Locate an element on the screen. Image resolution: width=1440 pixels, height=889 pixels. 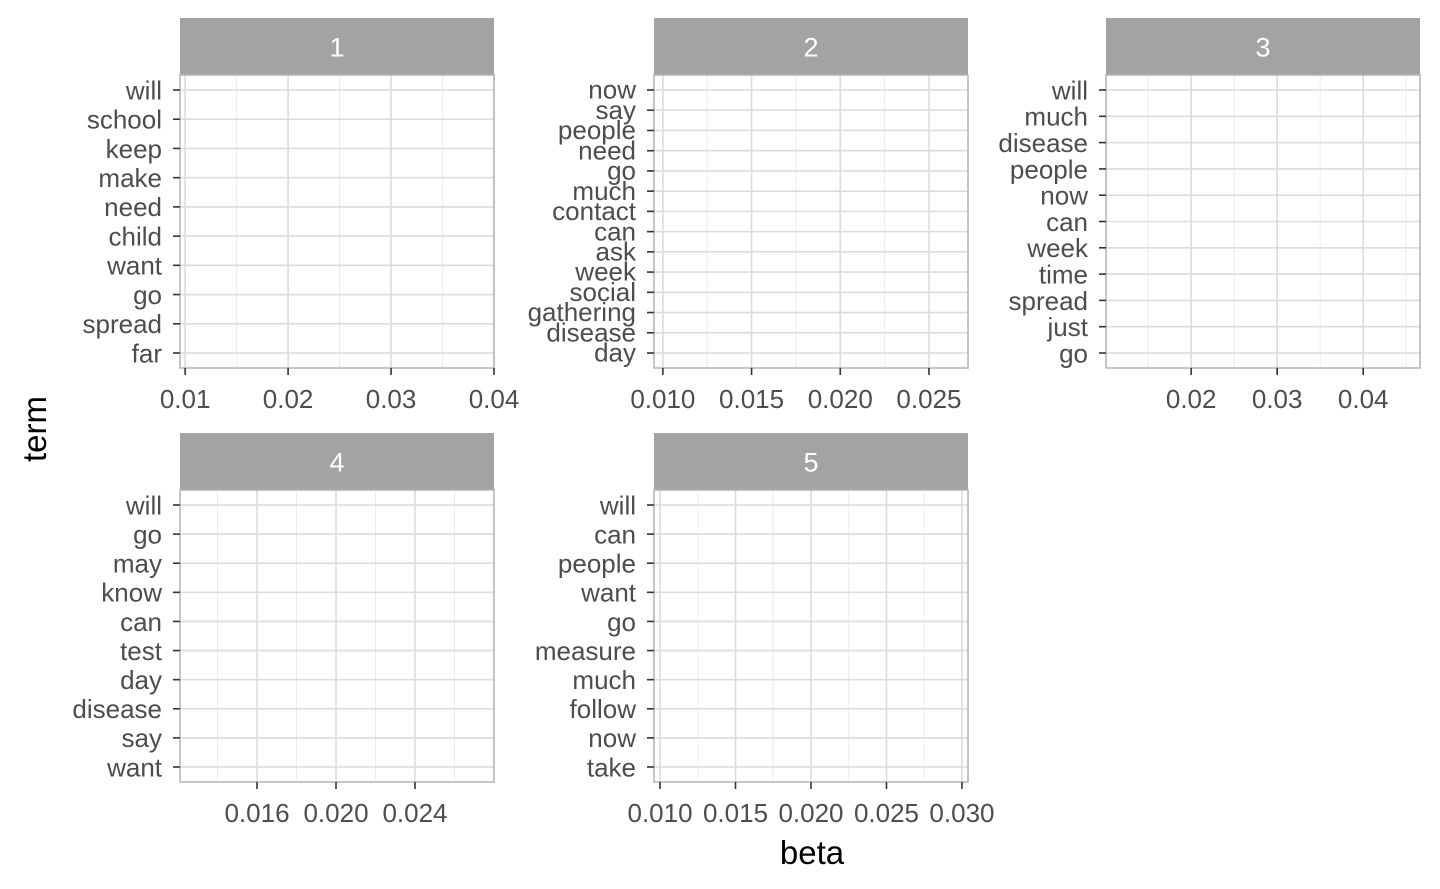
term-label: far is located at coordinates (147, 353).